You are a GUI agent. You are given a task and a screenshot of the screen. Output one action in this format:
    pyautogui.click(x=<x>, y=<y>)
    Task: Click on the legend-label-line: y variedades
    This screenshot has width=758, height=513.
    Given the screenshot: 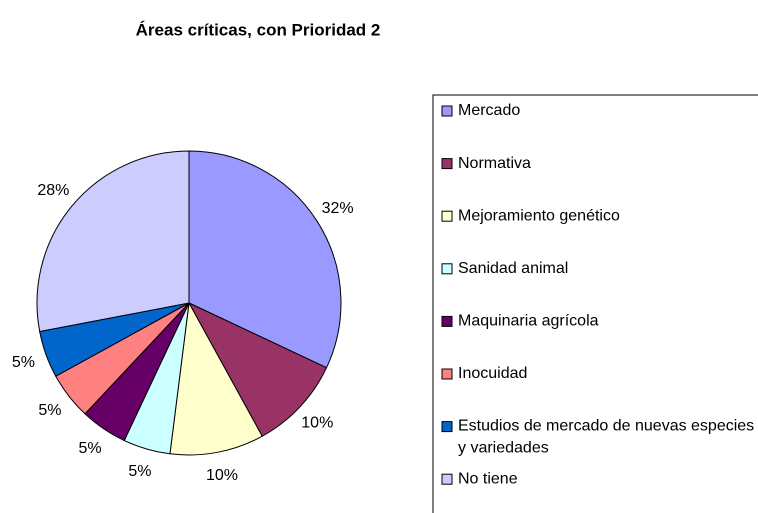 What is the action you would take?
    pyautogui.click(x=503, y=448)
    